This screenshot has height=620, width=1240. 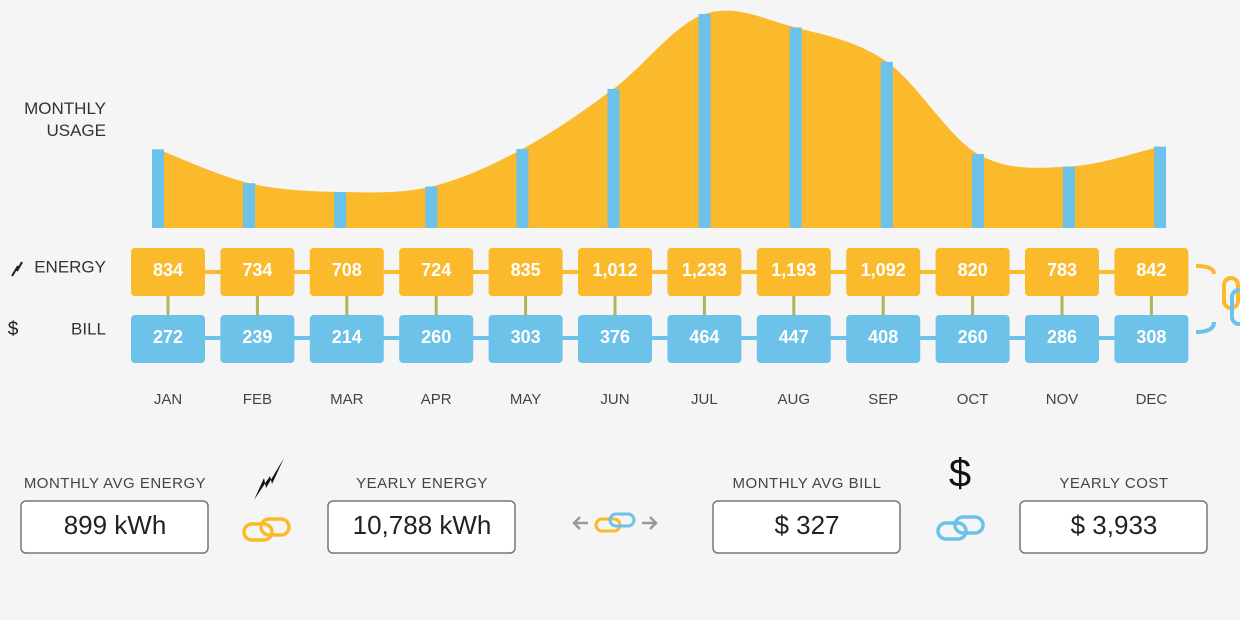 I want to click on bill-value: 464, so click(x=704, y=337).